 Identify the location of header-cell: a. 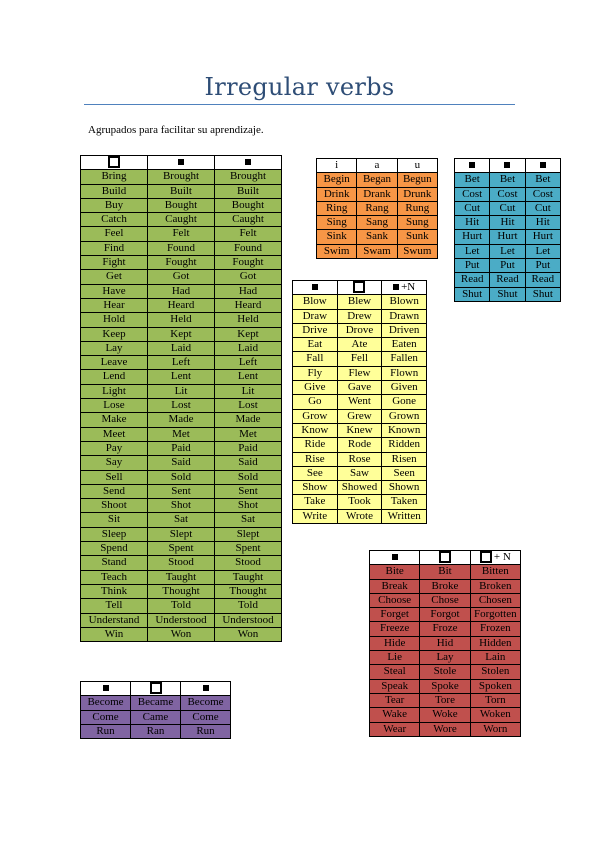
(377, 165).